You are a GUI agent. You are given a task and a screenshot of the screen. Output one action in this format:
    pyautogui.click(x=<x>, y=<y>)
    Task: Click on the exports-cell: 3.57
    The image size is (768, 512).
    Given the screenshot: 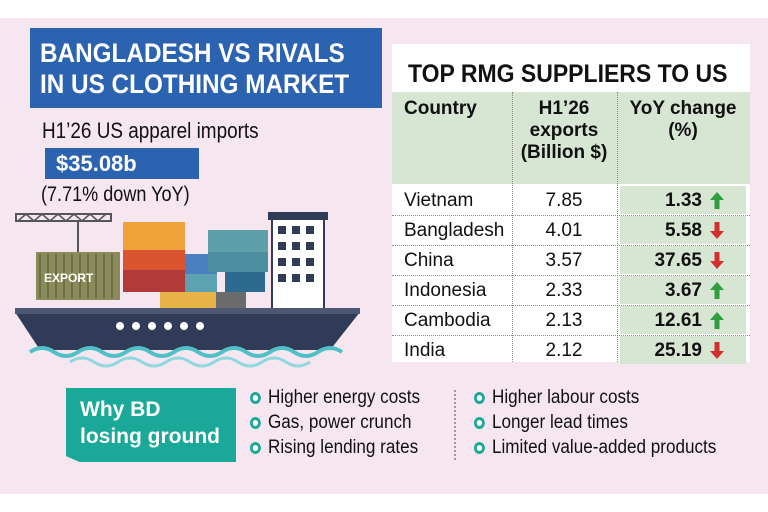 What is the action you would take?
    pyautogui.click(x=564, y=260)
    